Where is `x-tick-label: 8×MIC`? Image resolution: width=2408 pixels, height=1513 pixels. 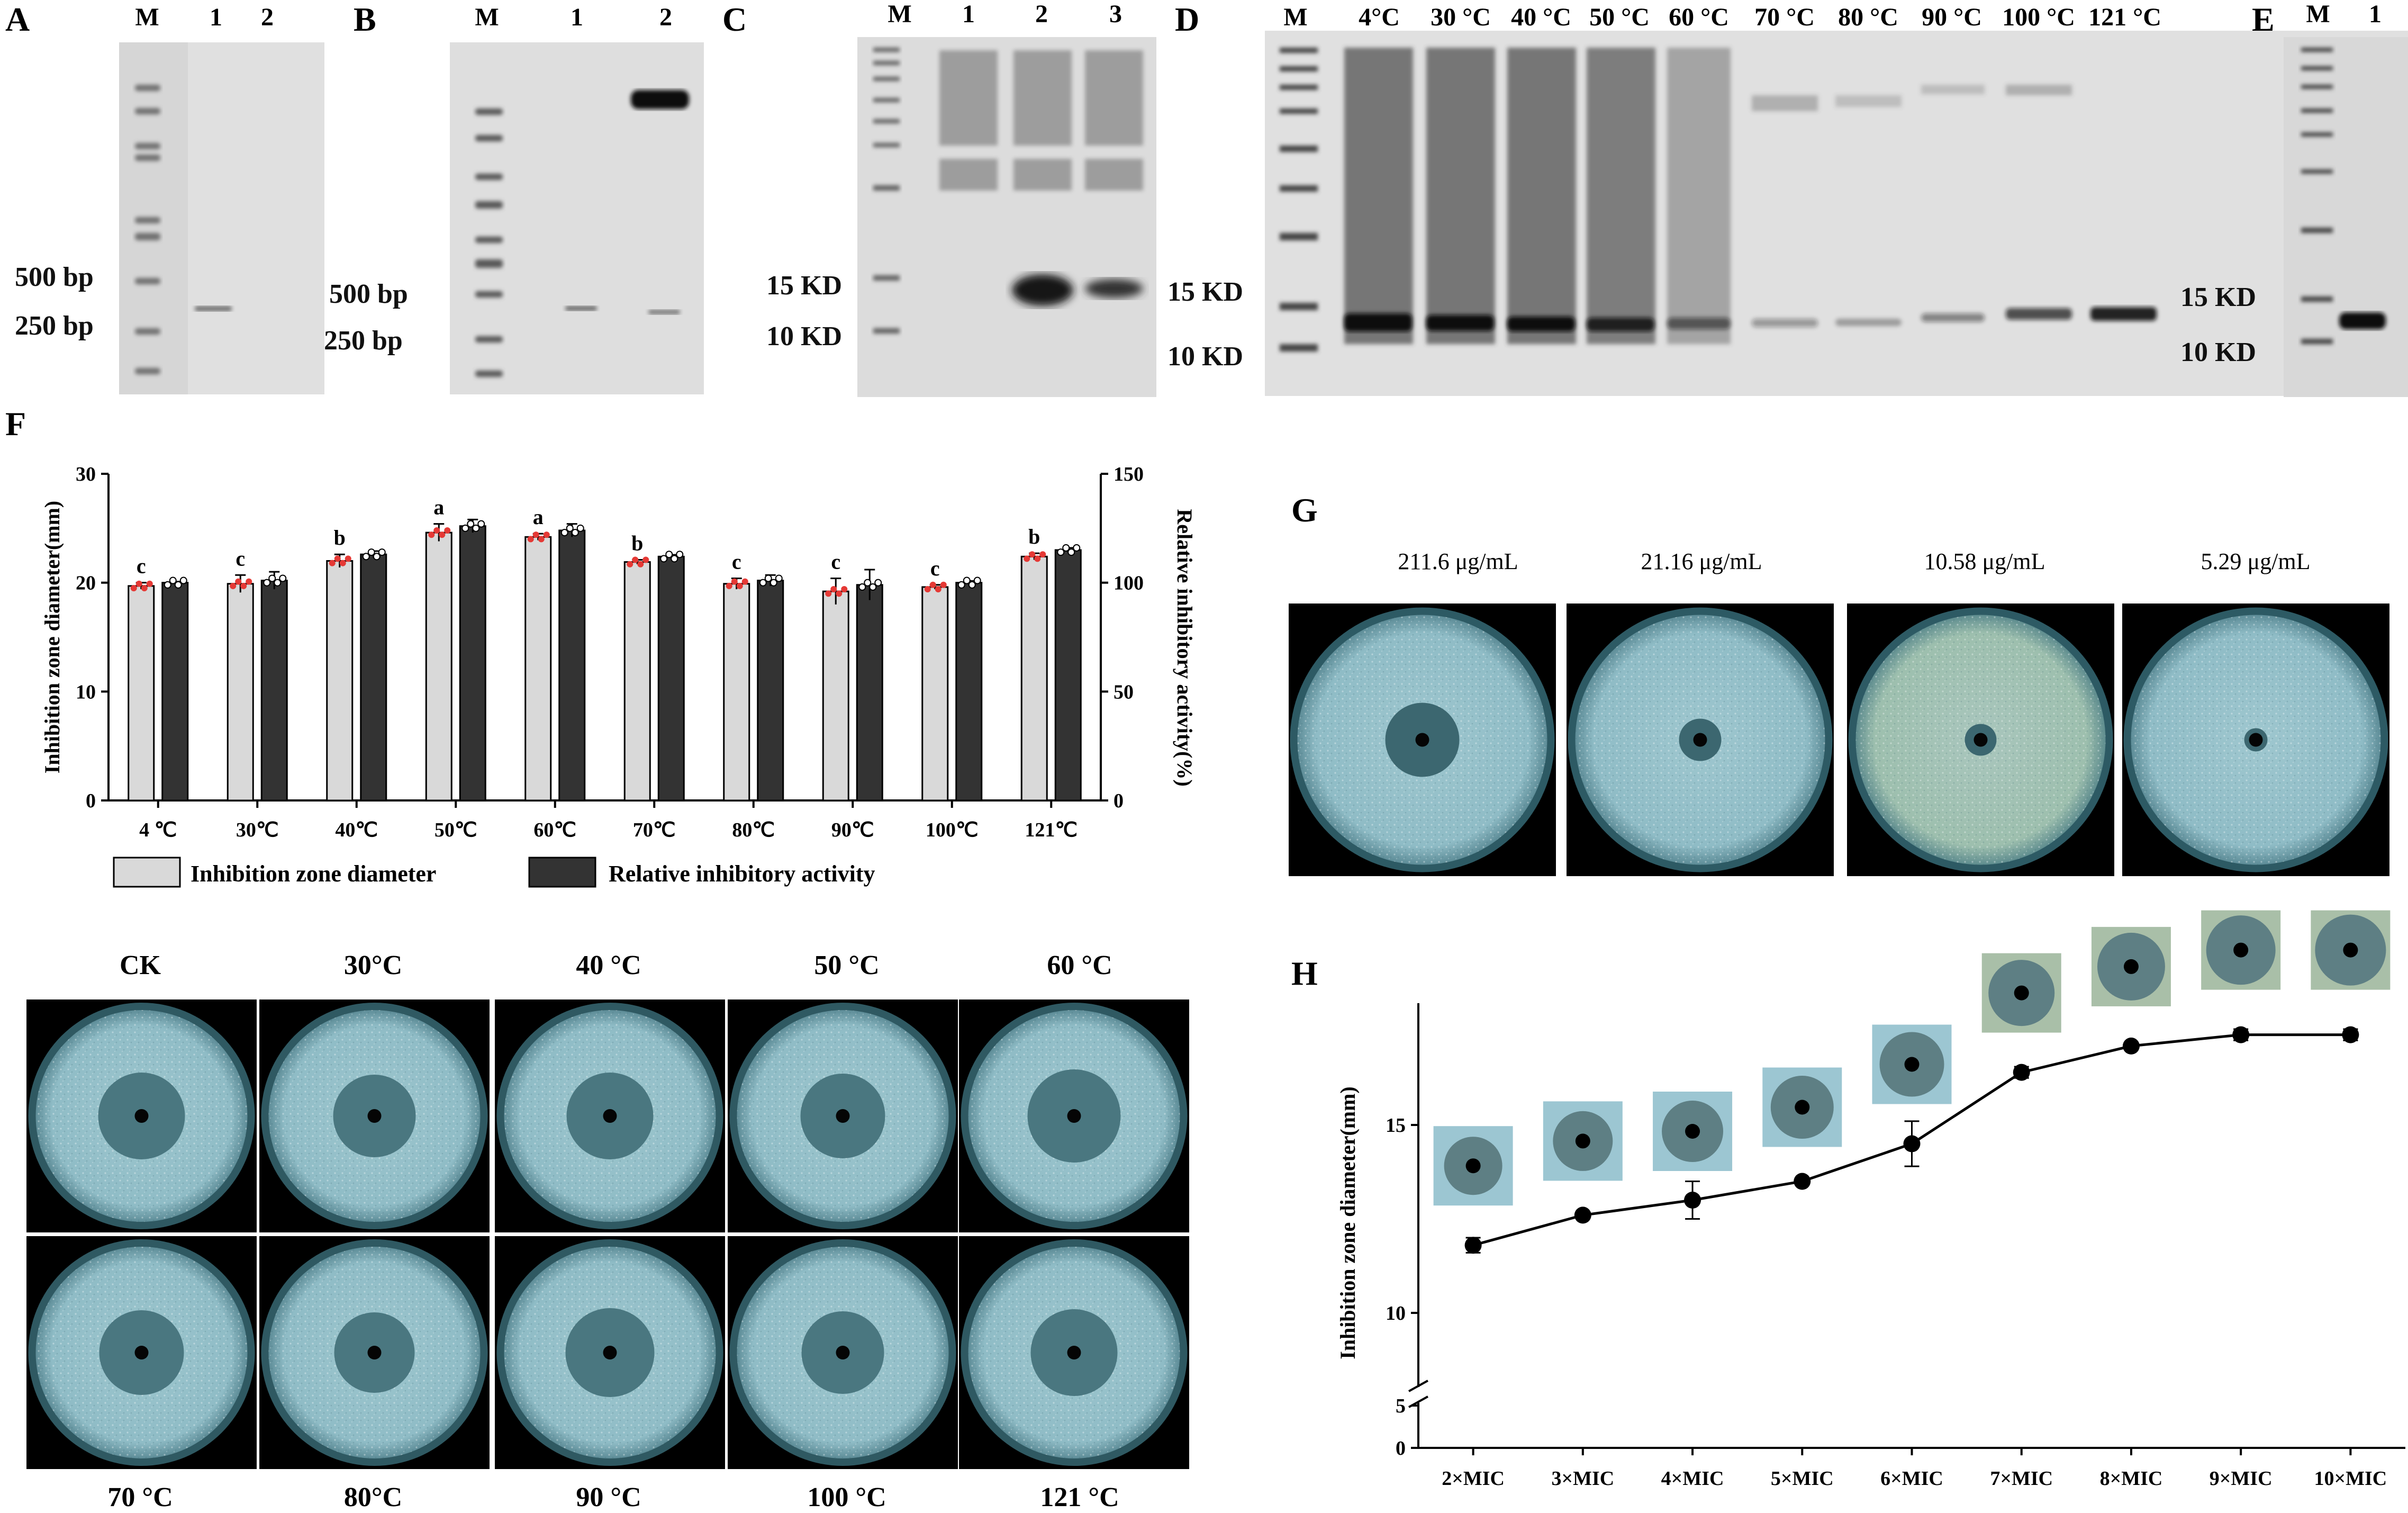 x-tick-label: 8×MIC is located at coordinates (2131, 1478).